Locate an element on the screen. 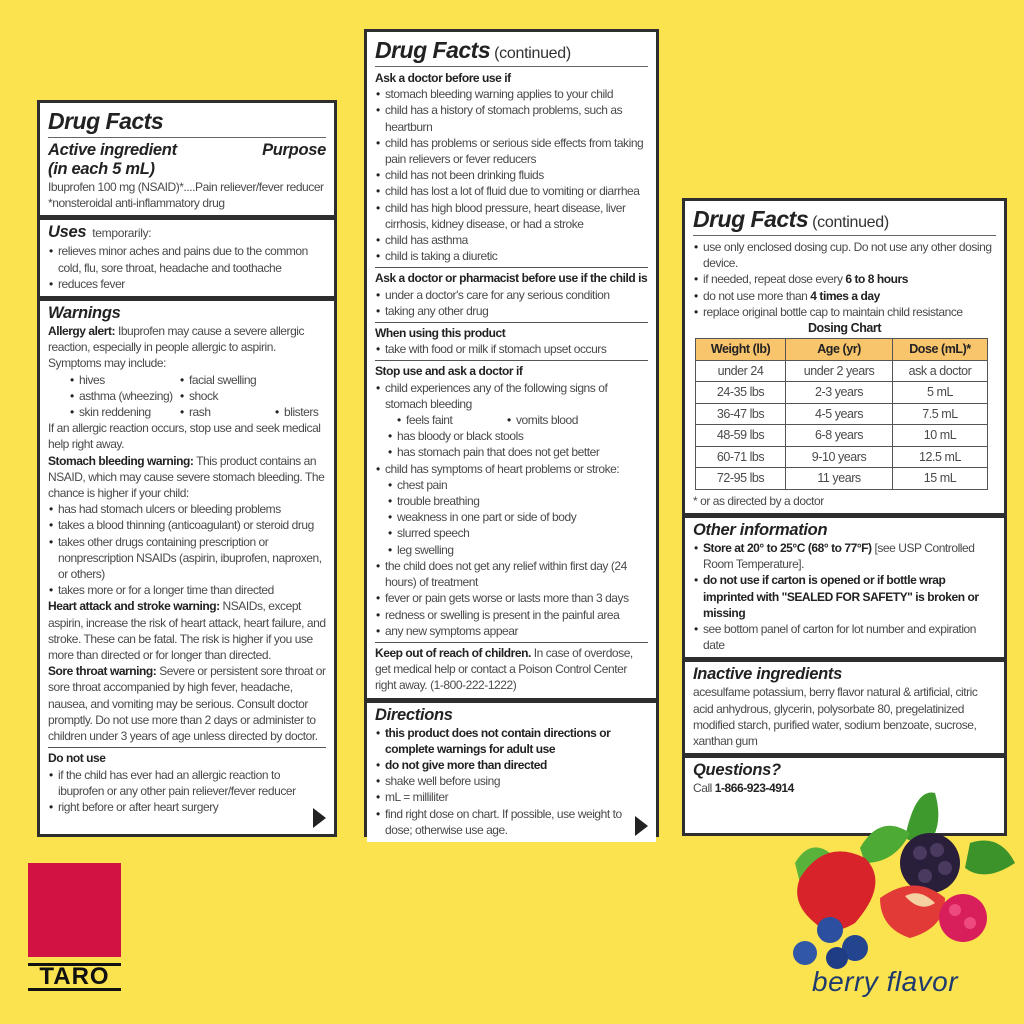  chart-title: Dosing Chart is located at coordinates (844, 328).